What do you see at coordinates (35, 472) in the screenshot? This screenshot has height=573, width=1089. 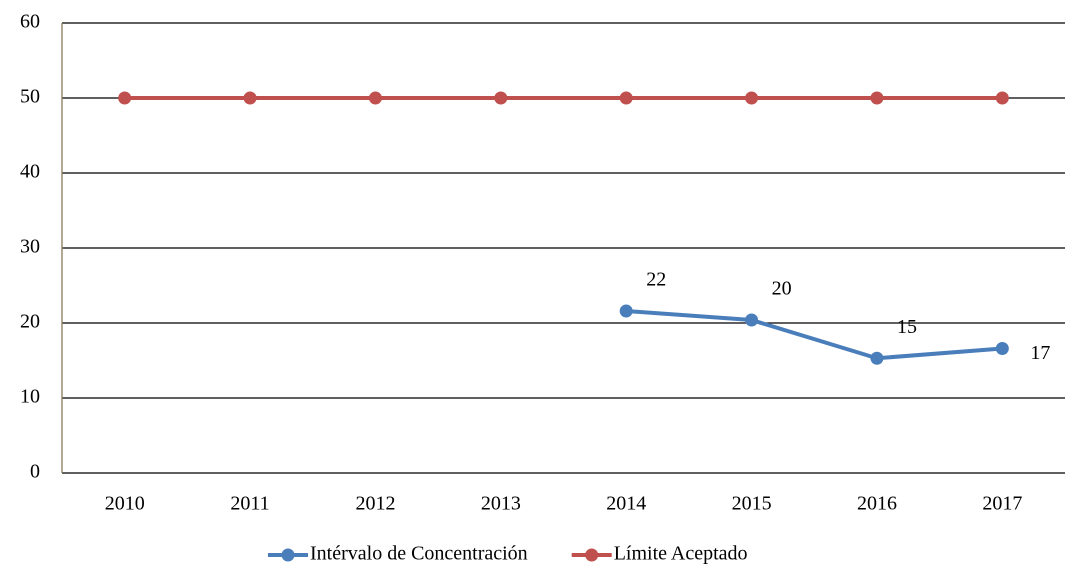 I see `y-tick-label: 0` at bounding box center [35, 472].